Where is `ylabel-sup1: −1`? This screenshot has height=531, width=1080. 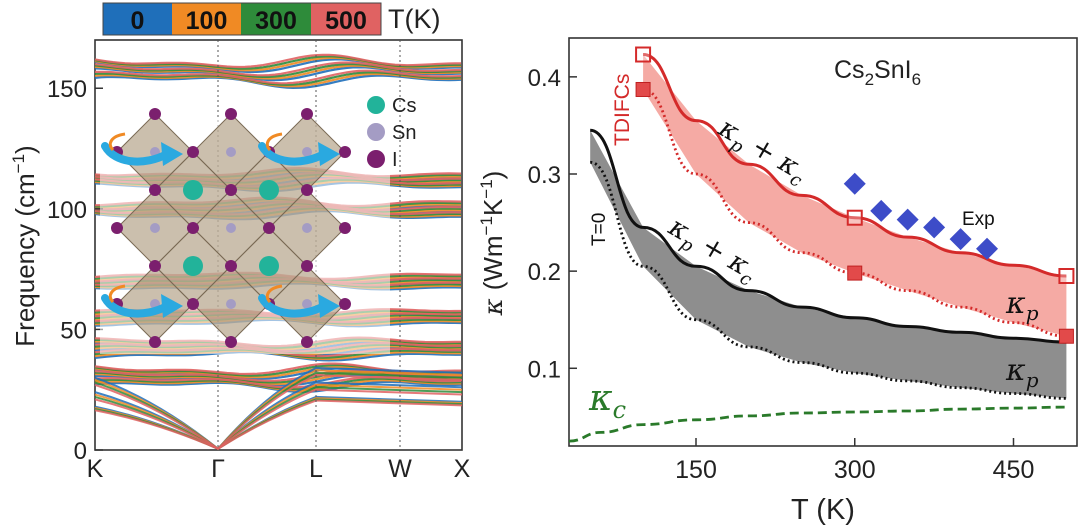
ylabel-sup1: −1 is located at coordinates (486, 225).